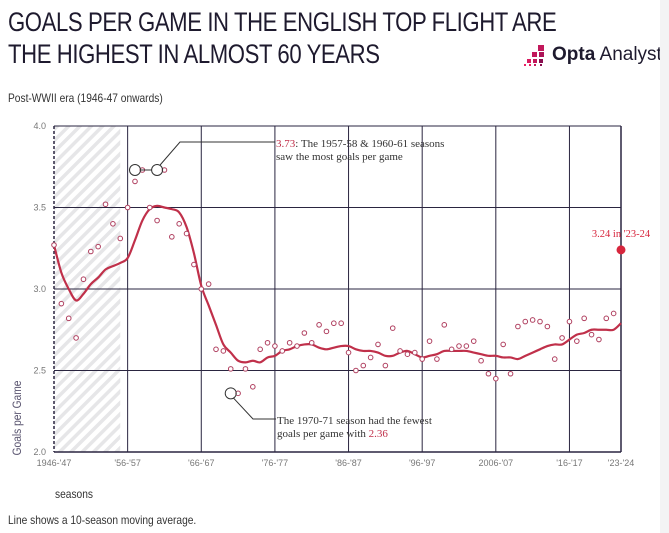 The height and width of the screenshot is (533, 669). What do you see at coordinates (354, 421) in the screenshot?
I see `min-annotation-line1: The 1970-71 season had the fewest` at bounding box center [354, 421].